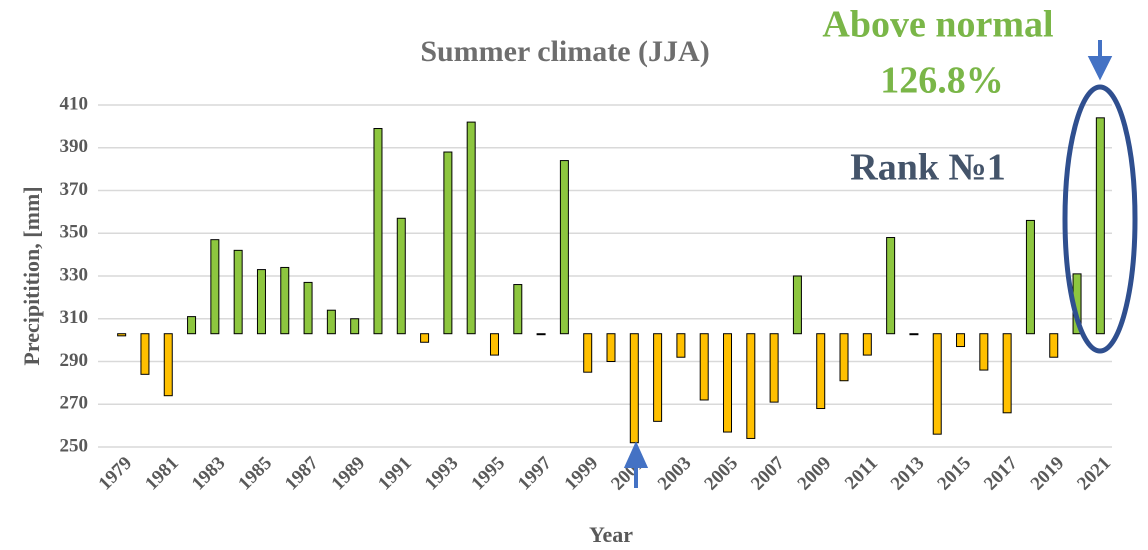 The image size is (1148, 550). What do you see at coordinates (74, 445) in the screenshot?
I see `y-tick-label: 250` at bounding box center [74, 445].